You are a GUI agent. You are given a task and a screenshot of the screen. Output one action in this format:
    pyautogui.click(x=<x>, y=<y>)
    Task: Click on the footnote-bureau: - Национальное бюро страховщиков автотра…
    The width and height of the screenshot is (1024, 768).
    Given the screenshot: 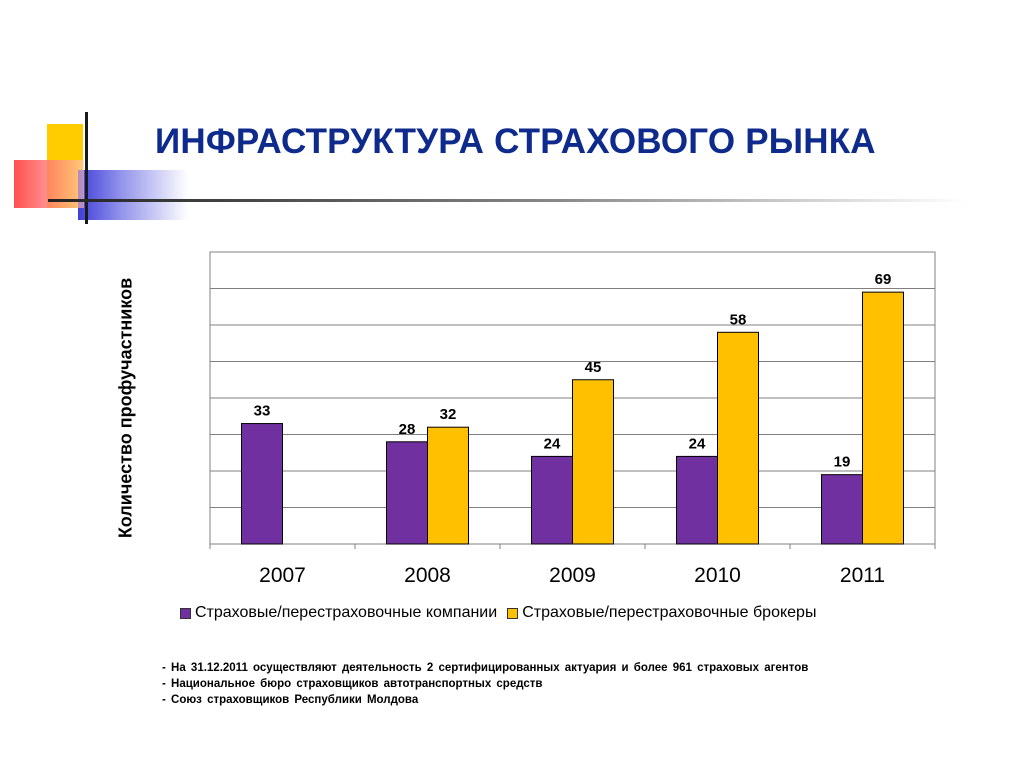 What is the action you would take?
    pyautogui.click(x=352, y=684)
    